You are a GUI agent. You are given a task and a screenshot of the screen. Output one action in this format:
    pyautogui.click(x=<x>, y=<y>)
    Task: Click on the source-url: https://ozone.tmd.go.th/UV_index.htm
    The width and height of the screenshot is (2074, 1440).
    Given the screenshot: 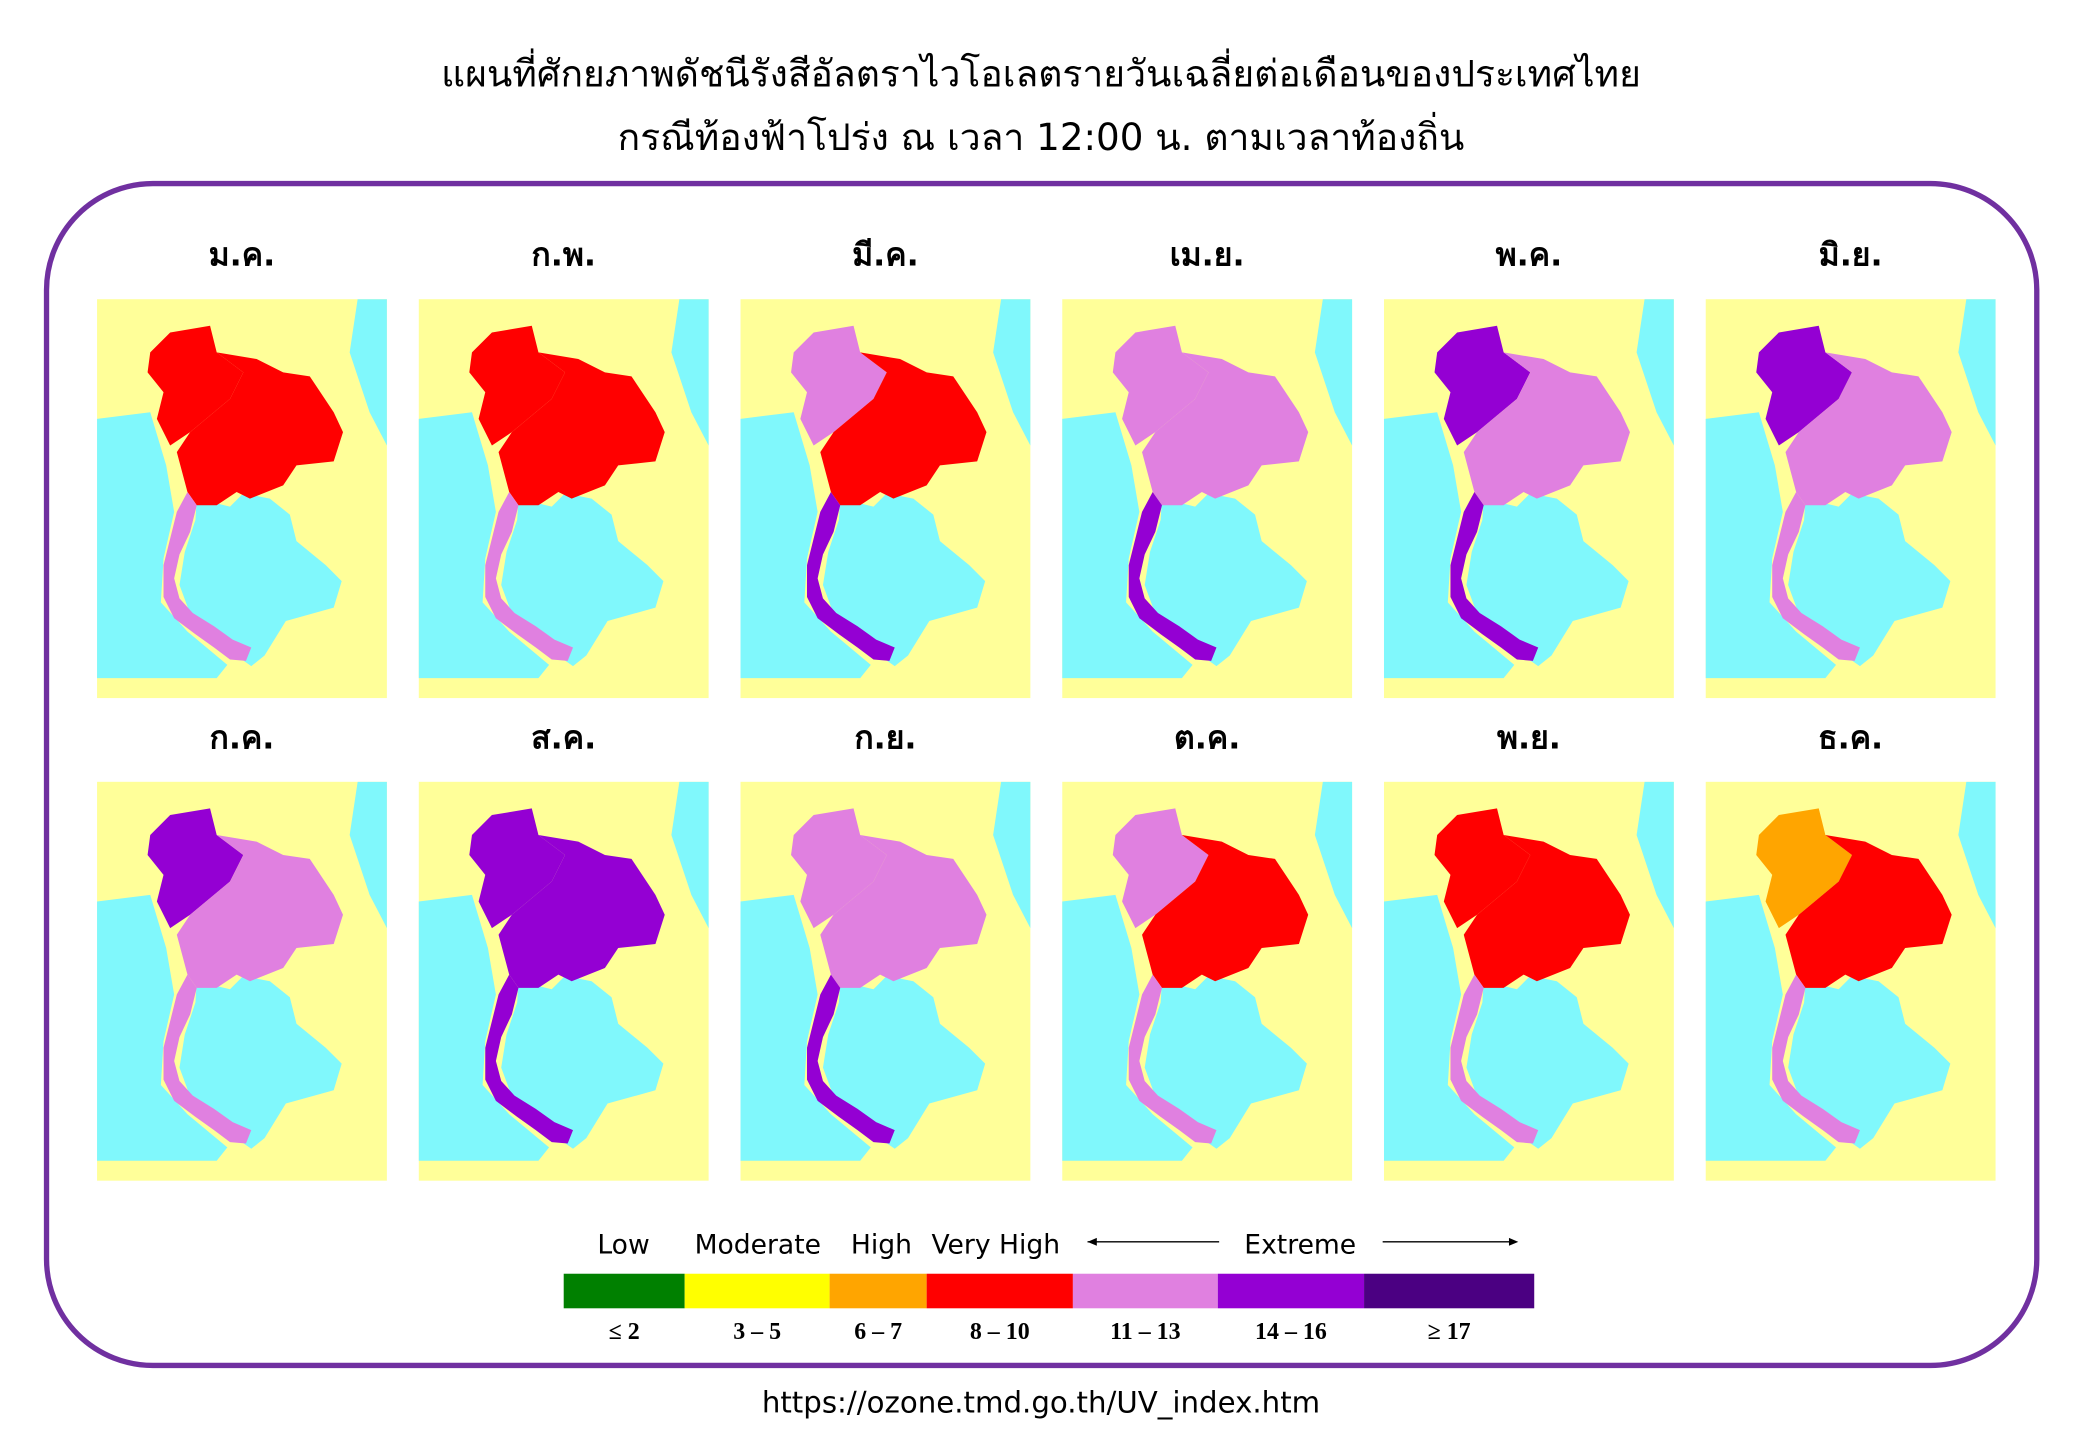 What is the action you would take?
    pyautogui.click(x=1041, y=1403)
    